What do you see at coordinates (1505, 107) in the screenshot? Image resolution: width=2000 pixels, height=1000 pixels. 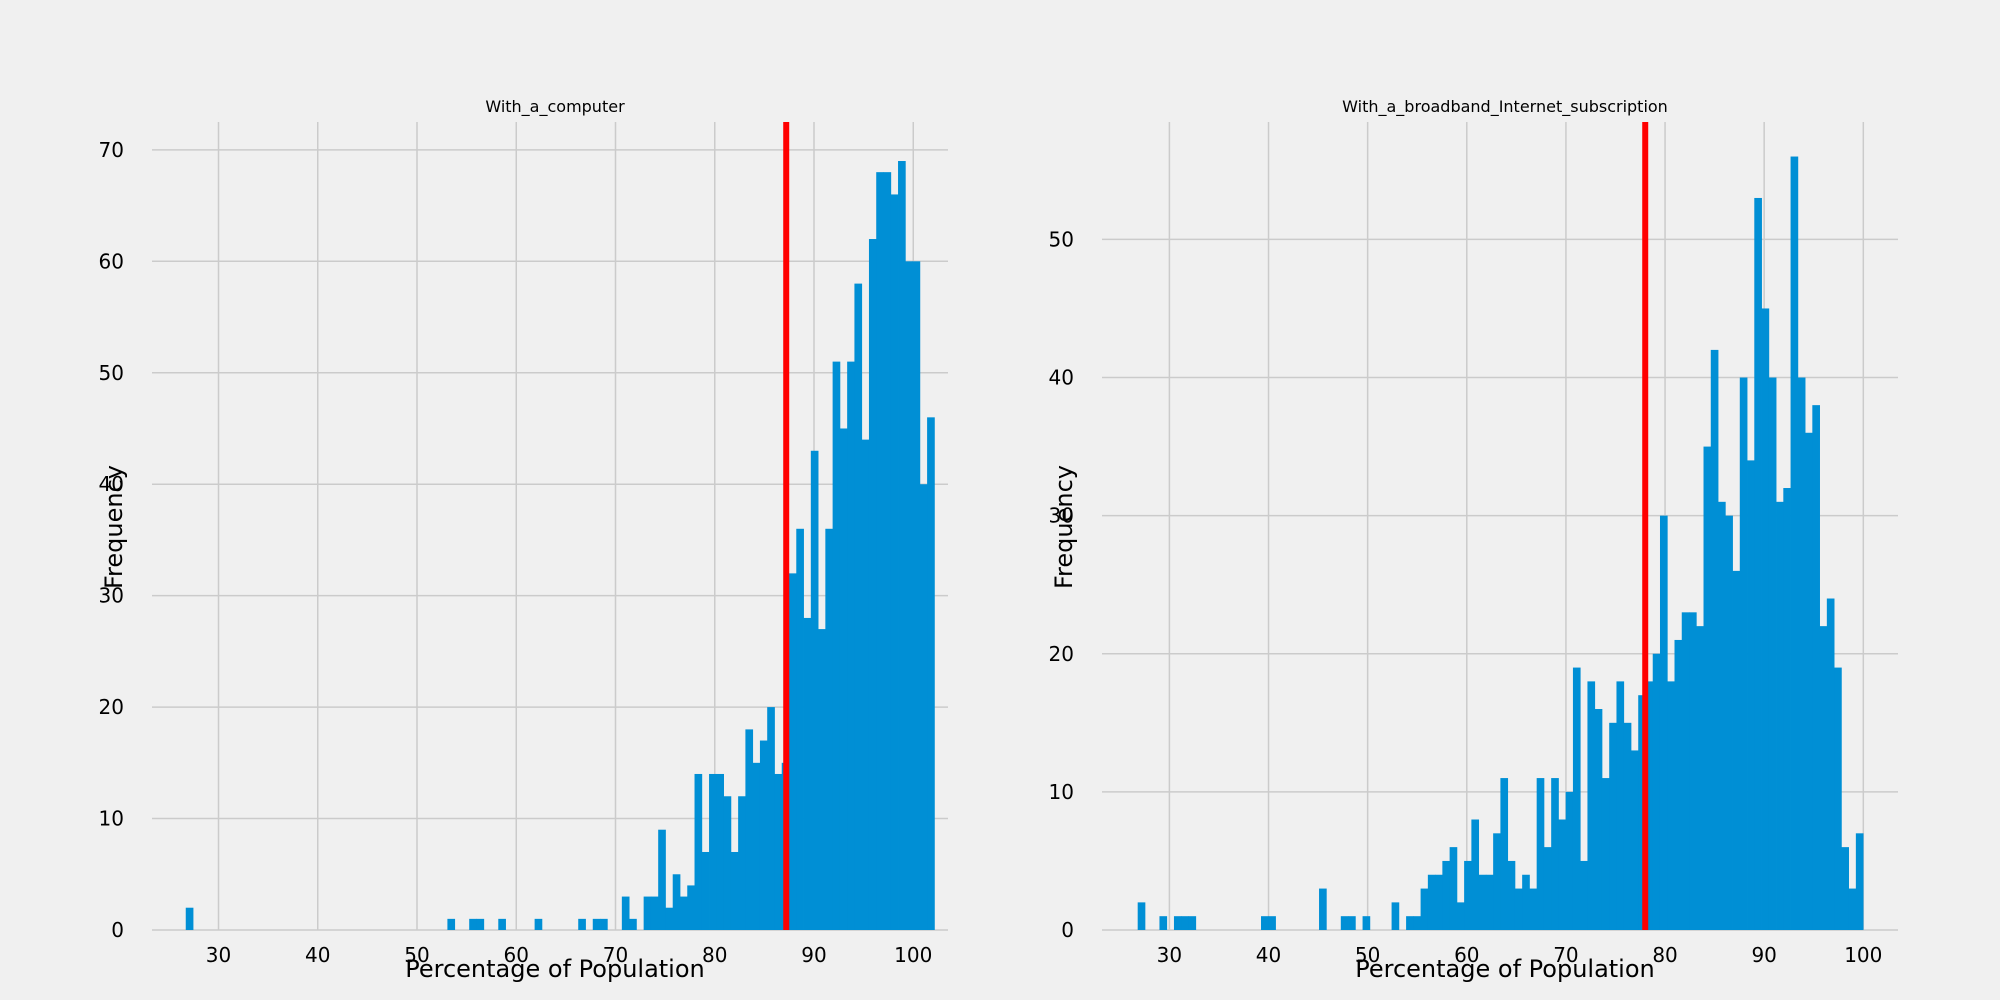 I see `chart-title: With_a_broadband_Internet_subscription` at bounding box center [1505, 107].